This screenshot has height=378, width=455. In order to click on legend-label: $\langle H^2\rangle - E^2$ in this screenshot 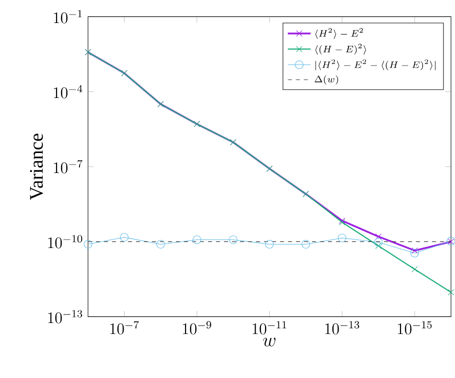, I will do `click(339, 33)`.